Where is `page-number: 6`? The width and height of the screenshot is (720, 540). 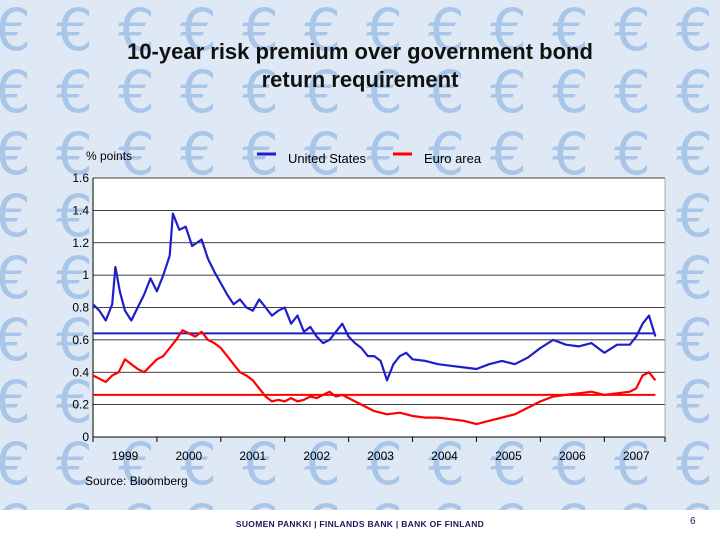 page-number: 6 is located at coordinates (693, 521).